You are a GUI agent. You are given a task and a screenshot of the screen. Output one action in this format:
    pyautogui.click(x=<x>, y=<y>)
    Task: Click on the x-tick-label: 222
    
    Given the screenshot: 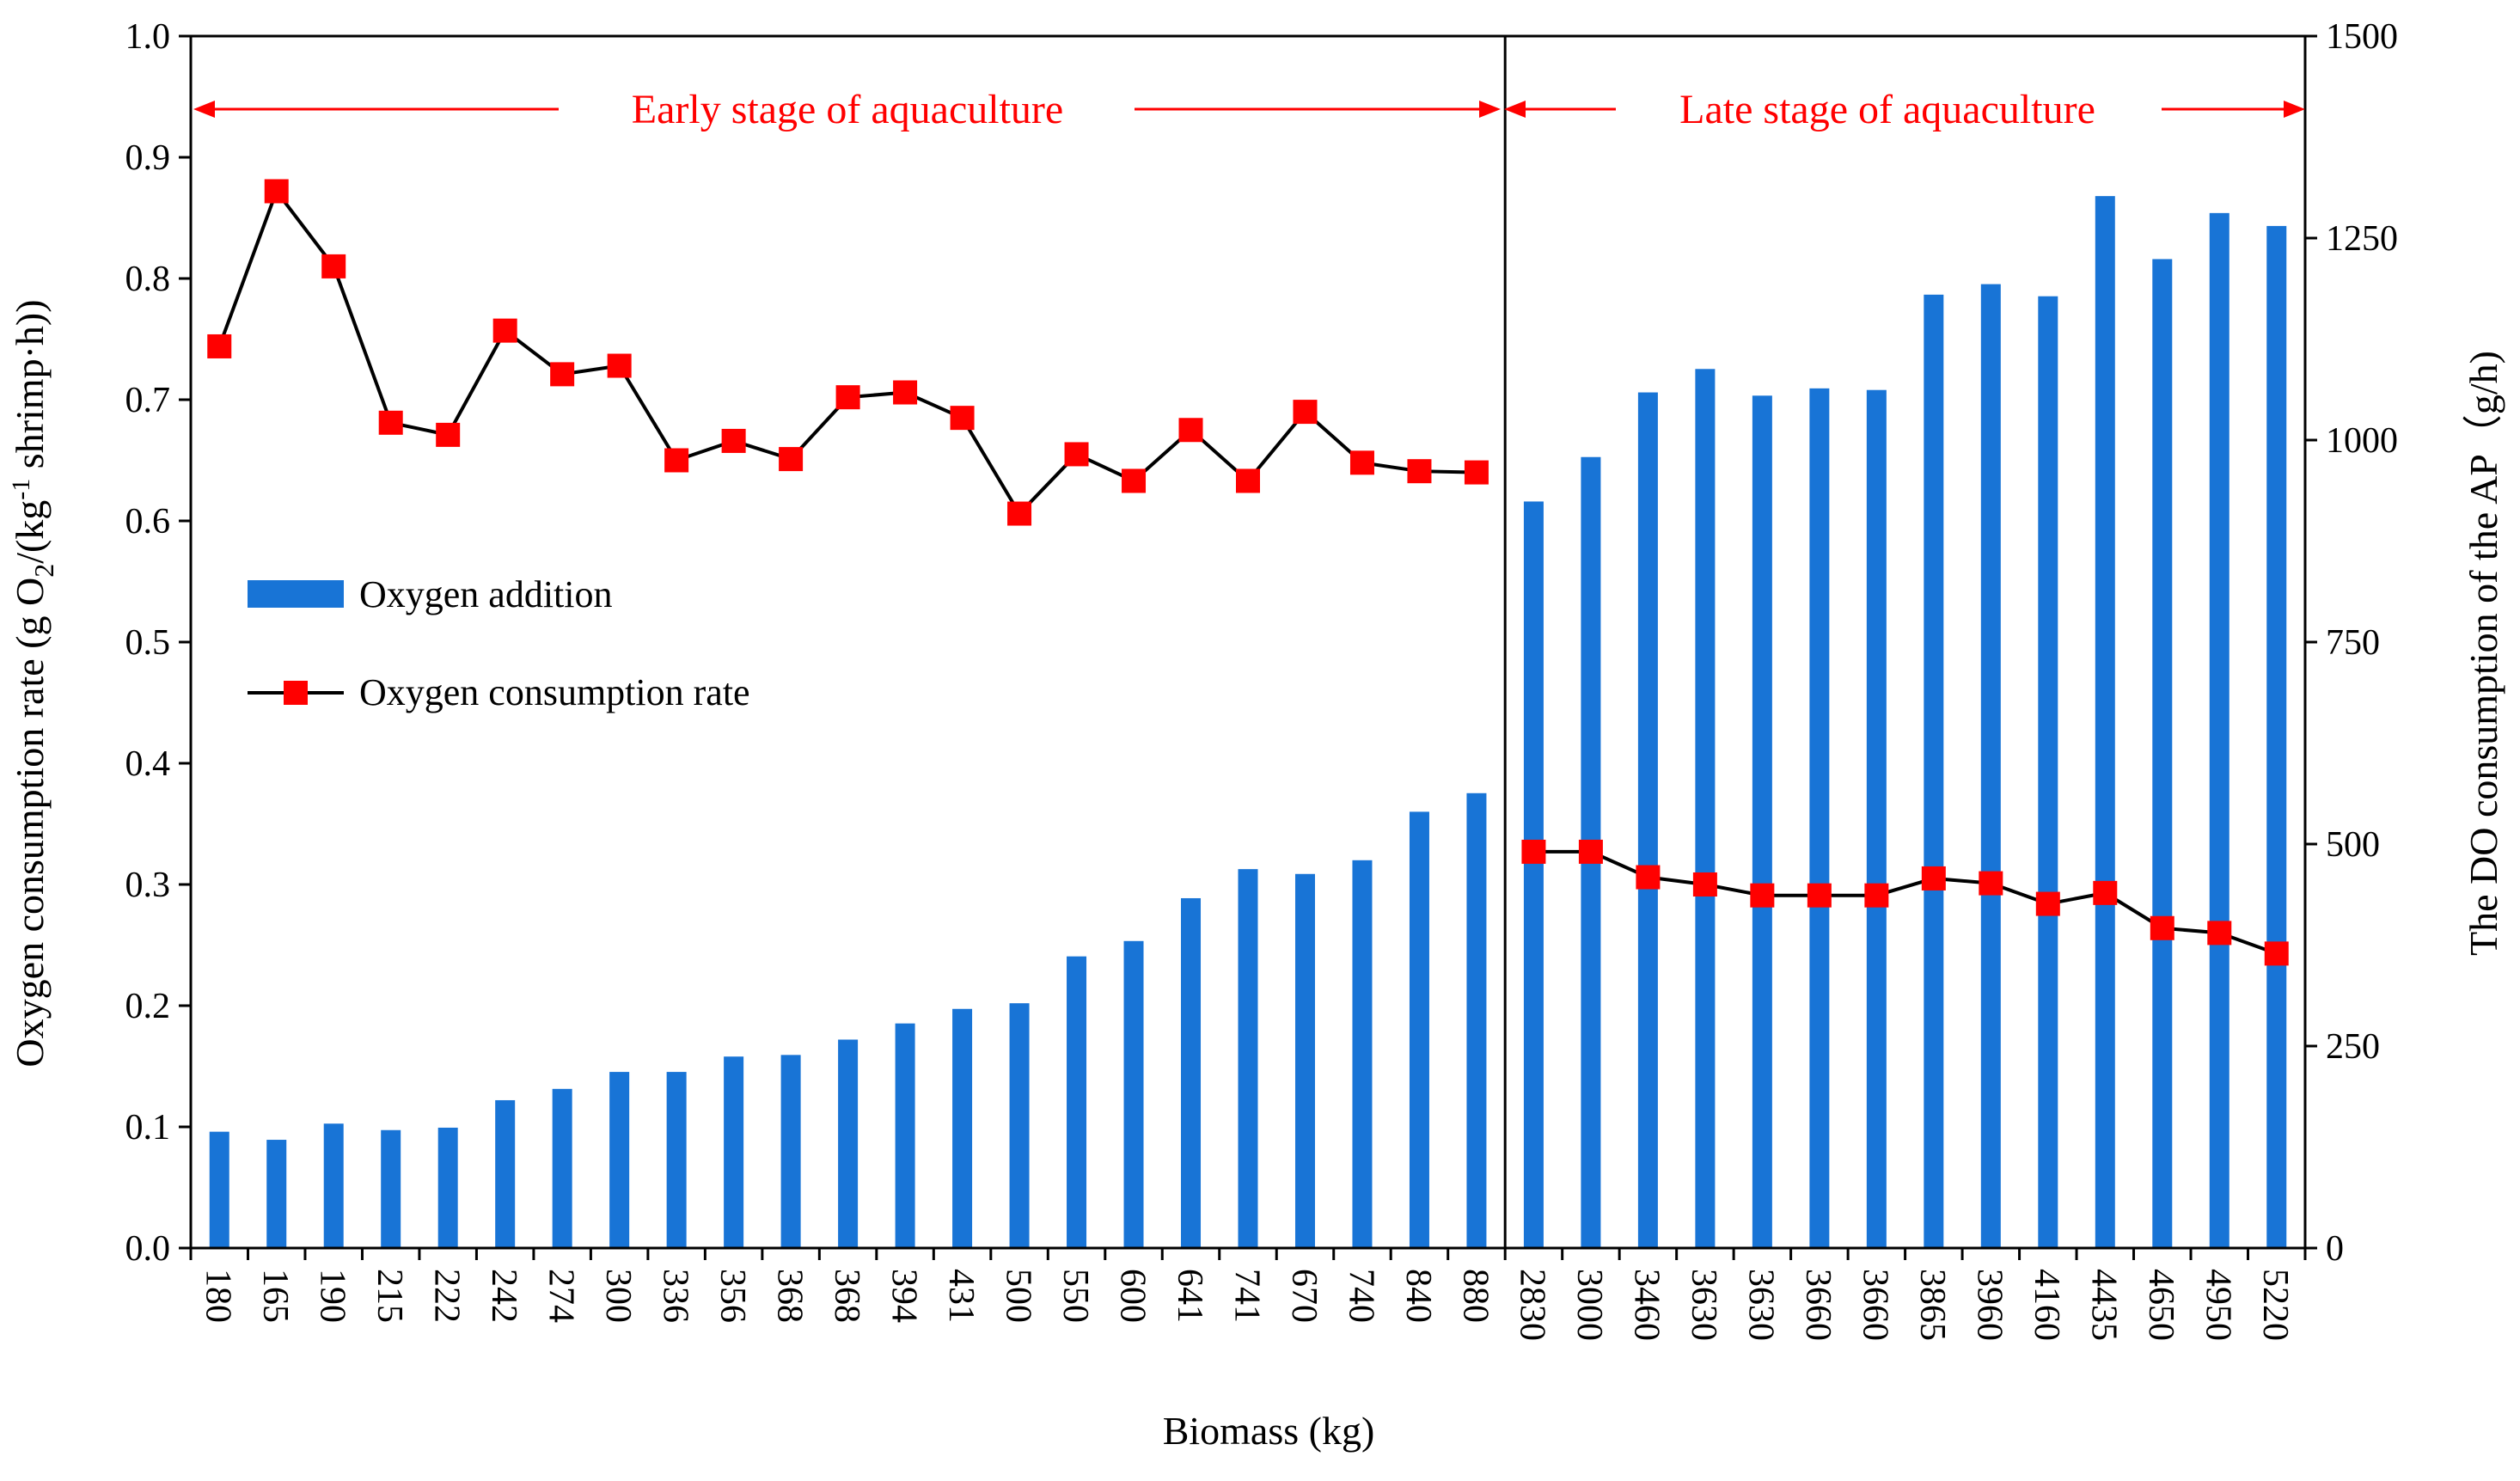 What is the action you would take?
    pyautogui.click(x=446, y=1296)
    